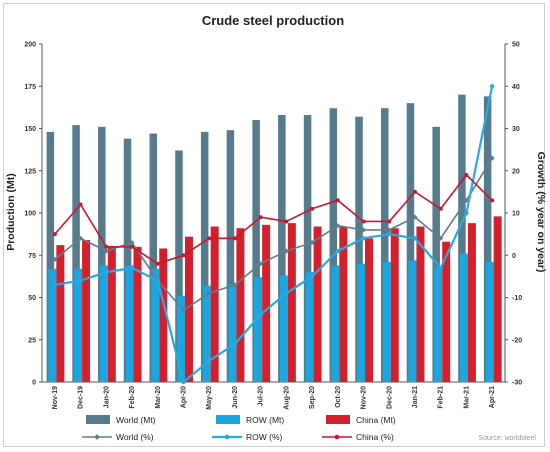 This screenshot has height=452, width=550. Describe the element at coordinates (312, 397) in the screenshot. I see `x-tick-label-10: Sep-20` at that location.